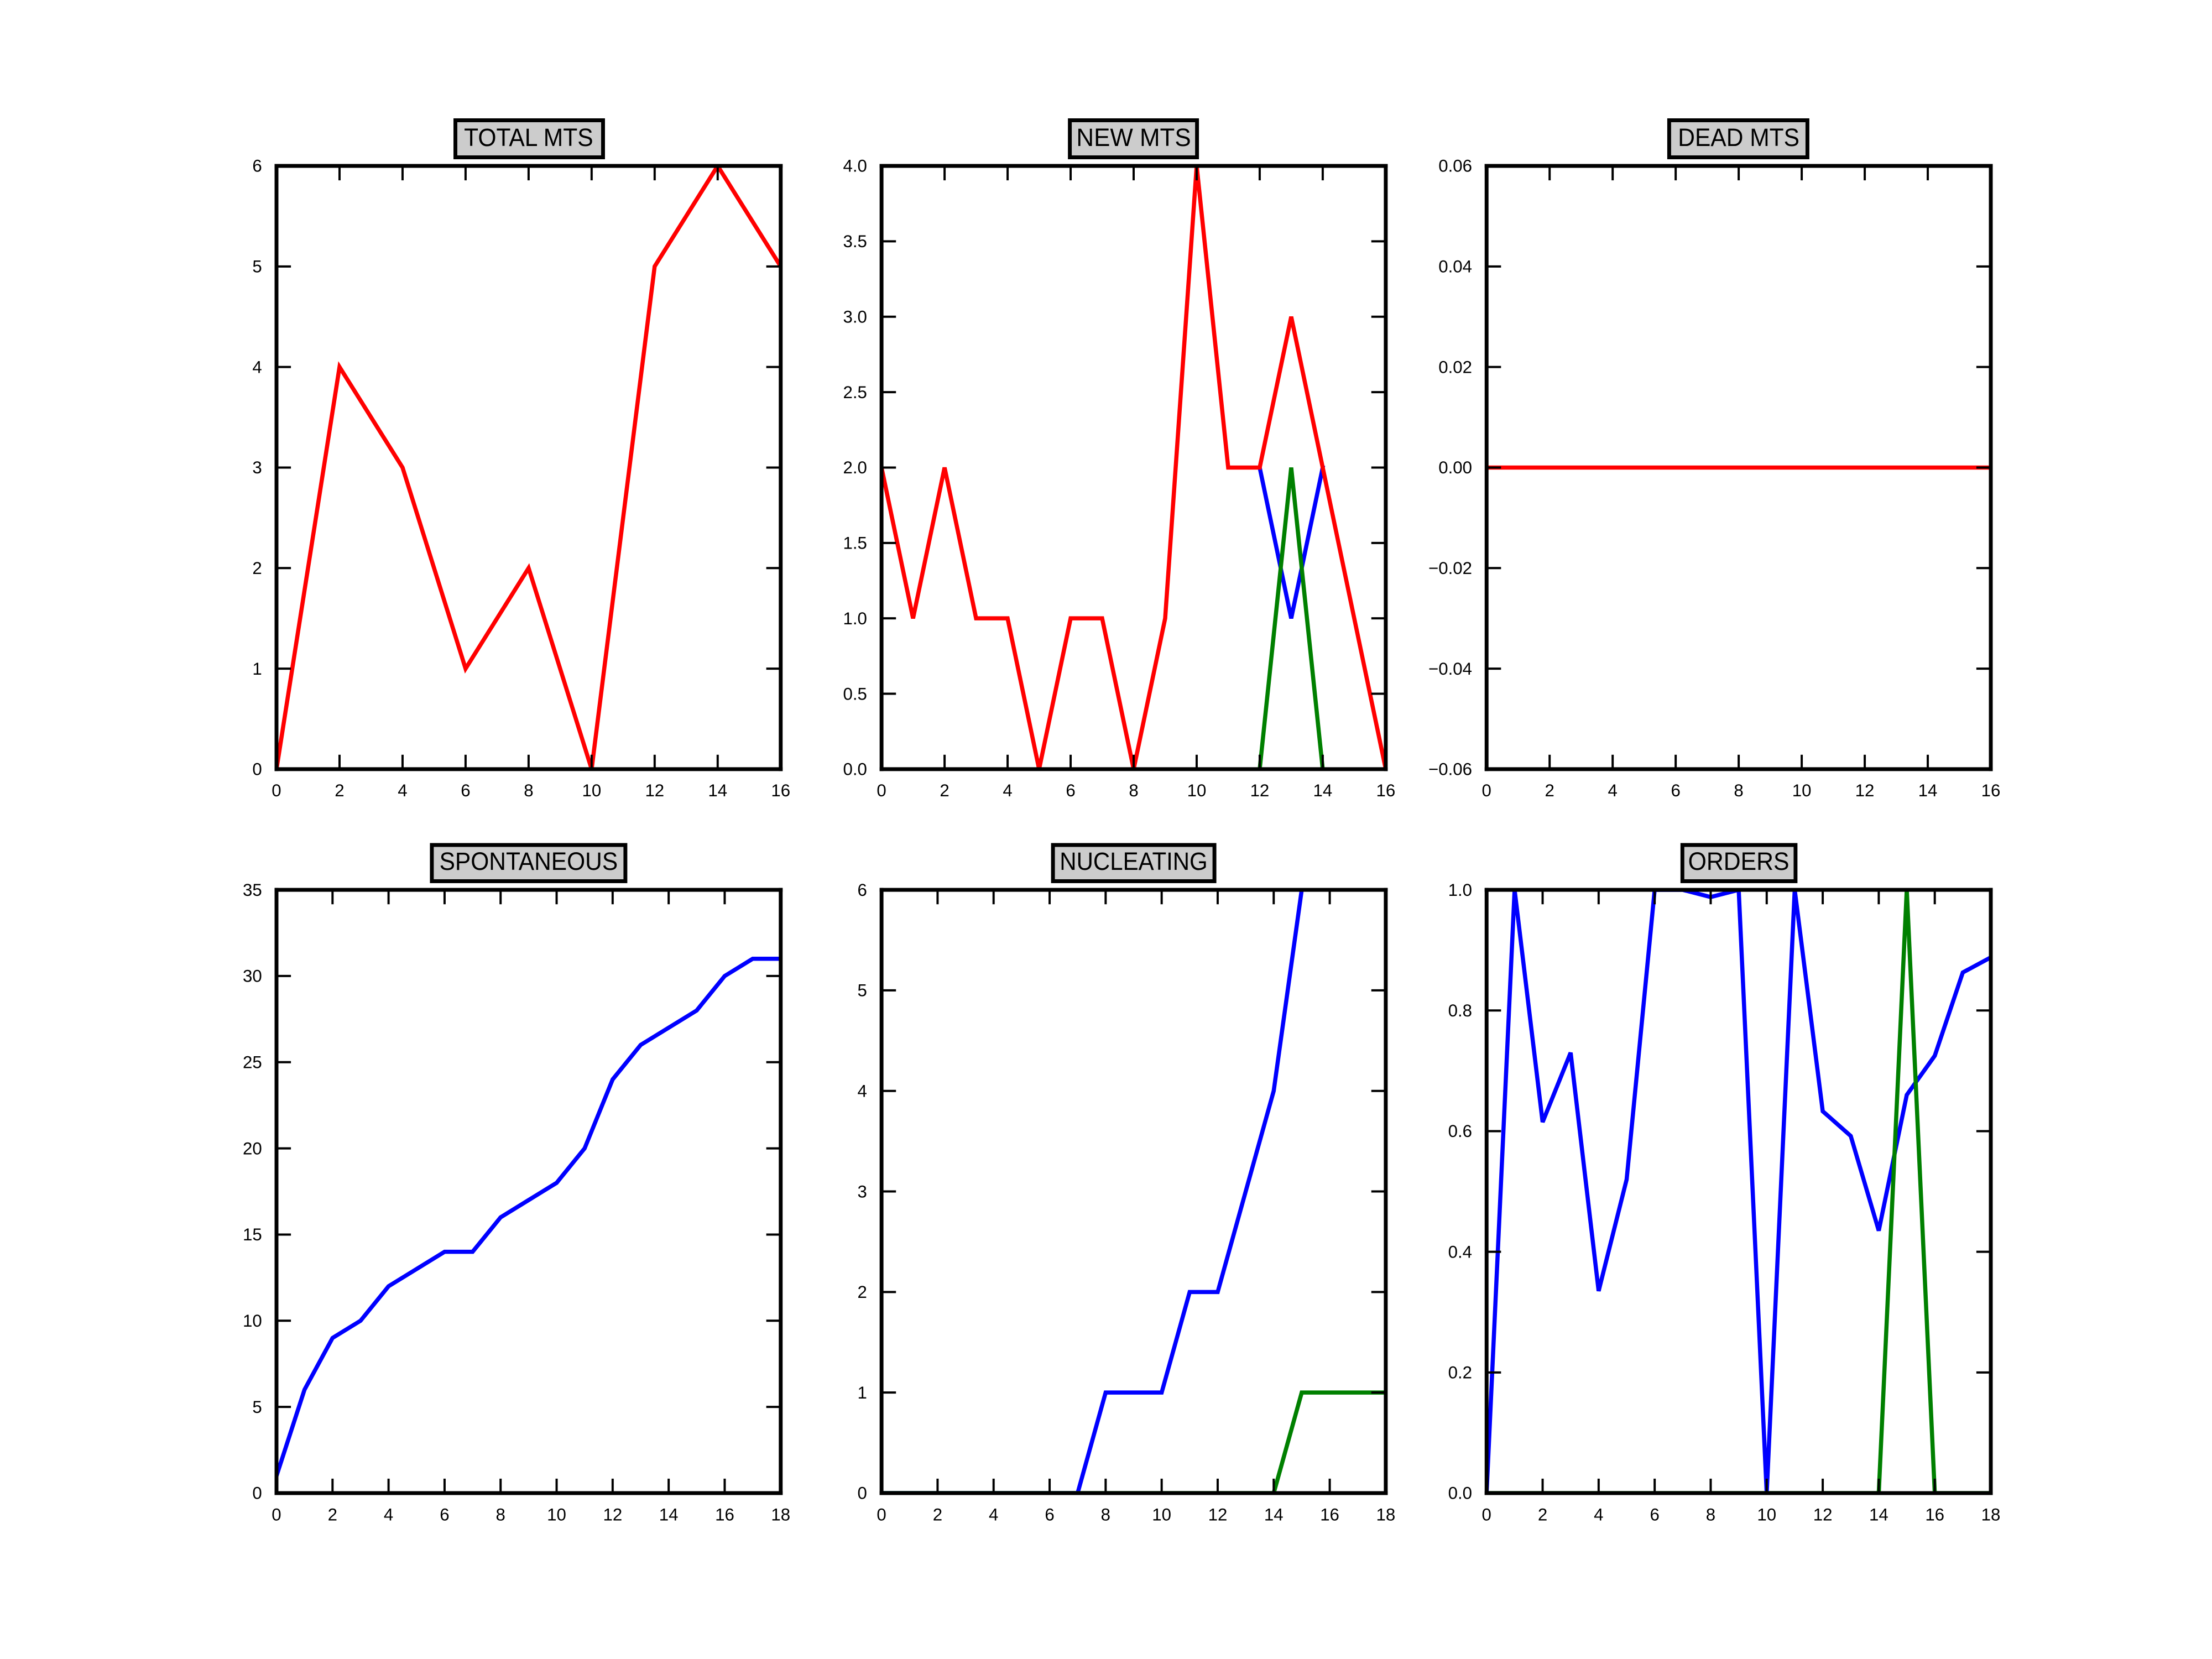 The image size is (2212, 1659). What do you see at coordinates (1455, 467) in the screenshot?
I see `svg-text: 0.00` at bounding box center [1455, 467].